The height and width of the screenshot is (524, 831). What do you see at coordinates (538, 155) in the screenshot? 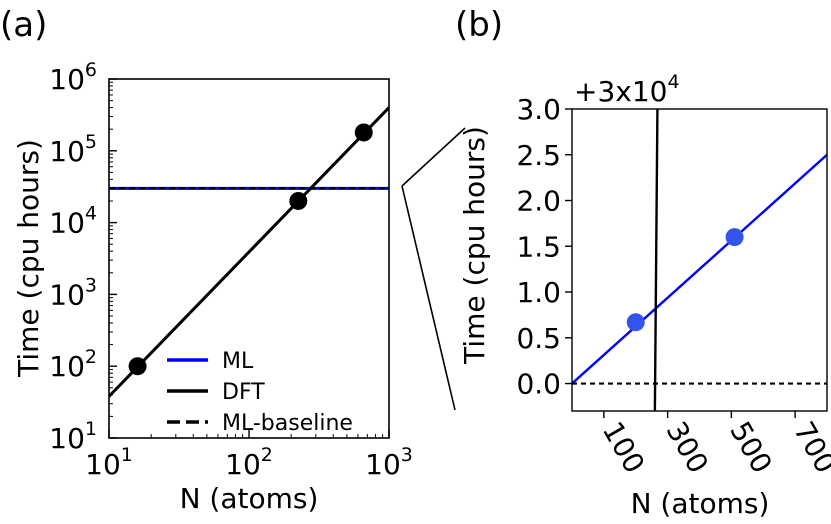
I see `panel-b-y-tick-label: 2.5` at bounding box center [538, 155].